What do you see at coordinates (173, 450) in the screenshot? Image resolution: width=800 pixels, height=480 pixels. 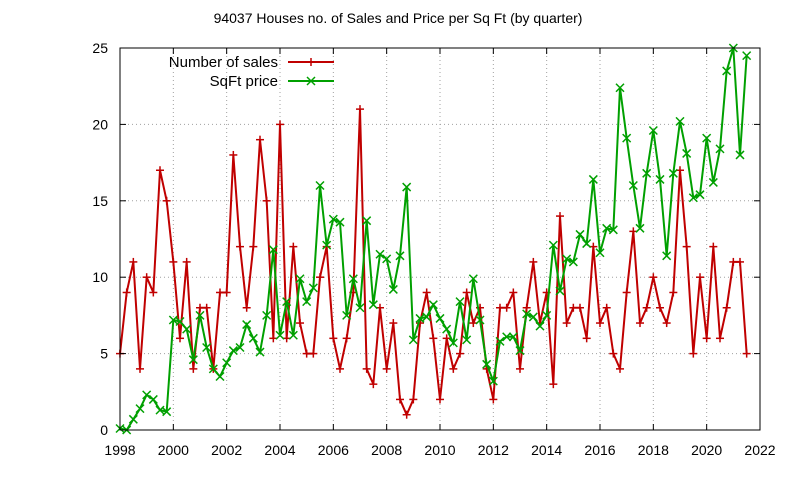 I see `x-tick-label: 2000` at bounding box center [173, 450].